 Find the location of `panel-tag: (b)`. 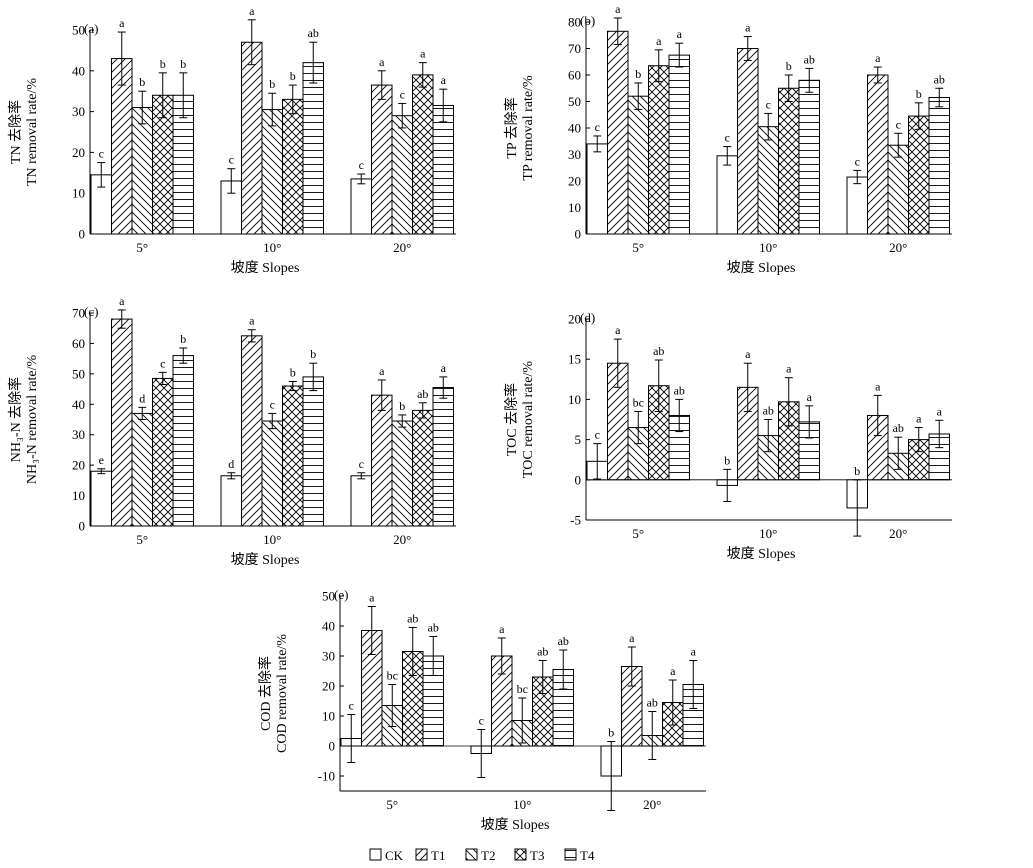

panel-tag: (b) is located at coordinates (587, 20).